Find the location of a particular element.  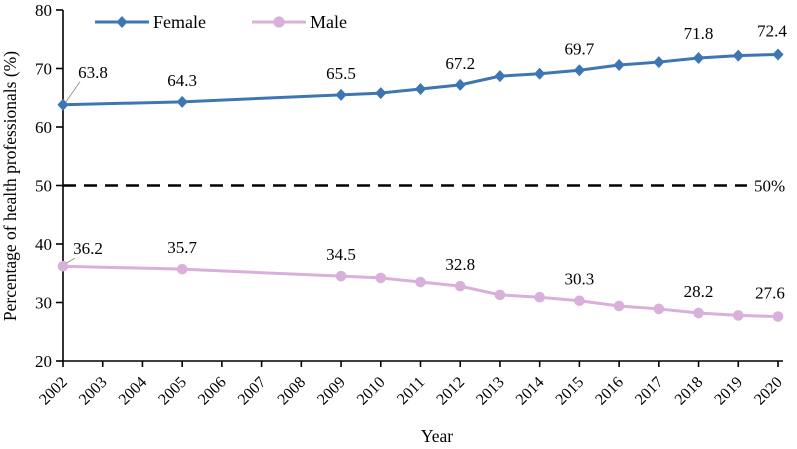

x-tick-label: 2020 is located at coordinates (768, 391).